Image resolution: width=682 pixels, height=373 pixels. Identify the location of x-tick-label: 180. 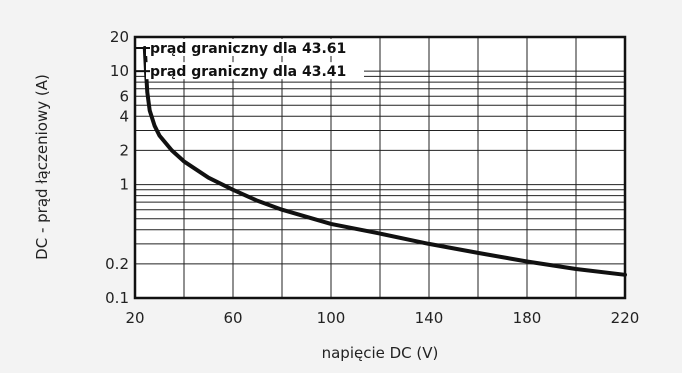
(527, 318).